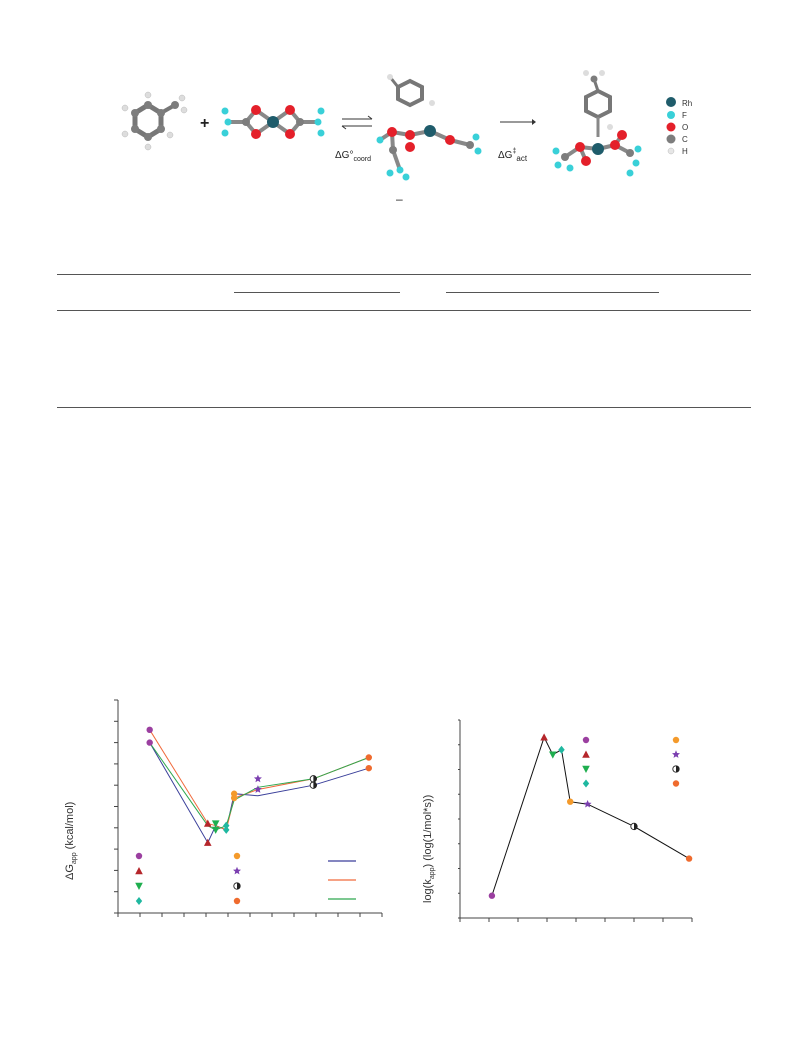 Image resolution: width=793 pixels, height=1057 pixels. What do you see at coordinates (671, 127) in the screenshot?
I see `legend-o-dot` at bounding box center [671, 127].